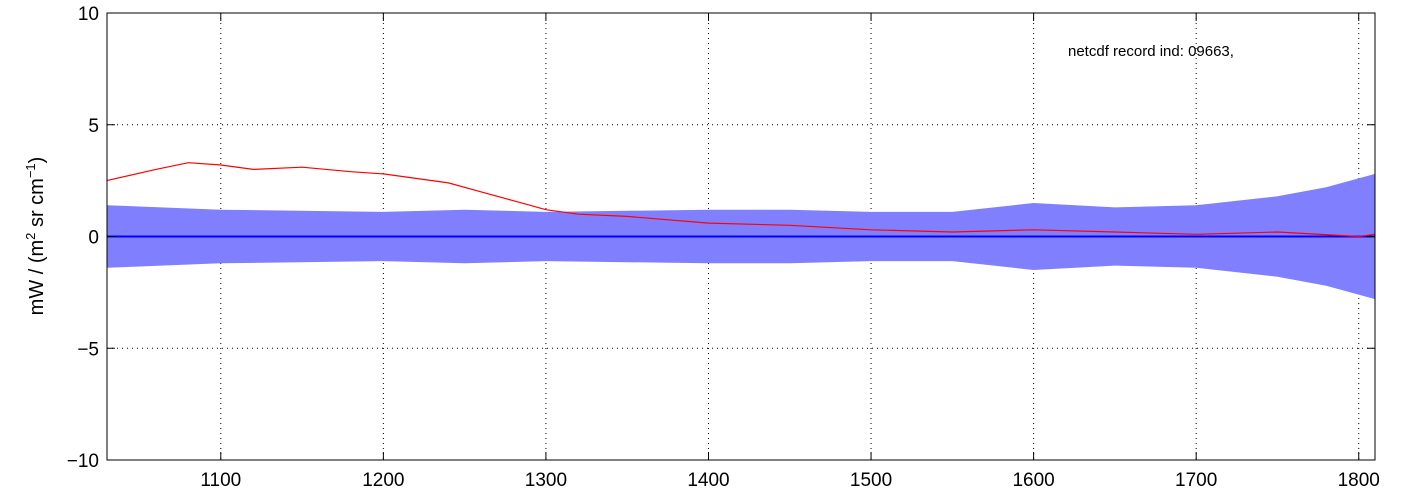 Image resolution: width=1405 pixels, height=495 pixels. Describe the element at coordinates (83, 461) in the screenshot. I see `y-tick-label: −10` at that location.